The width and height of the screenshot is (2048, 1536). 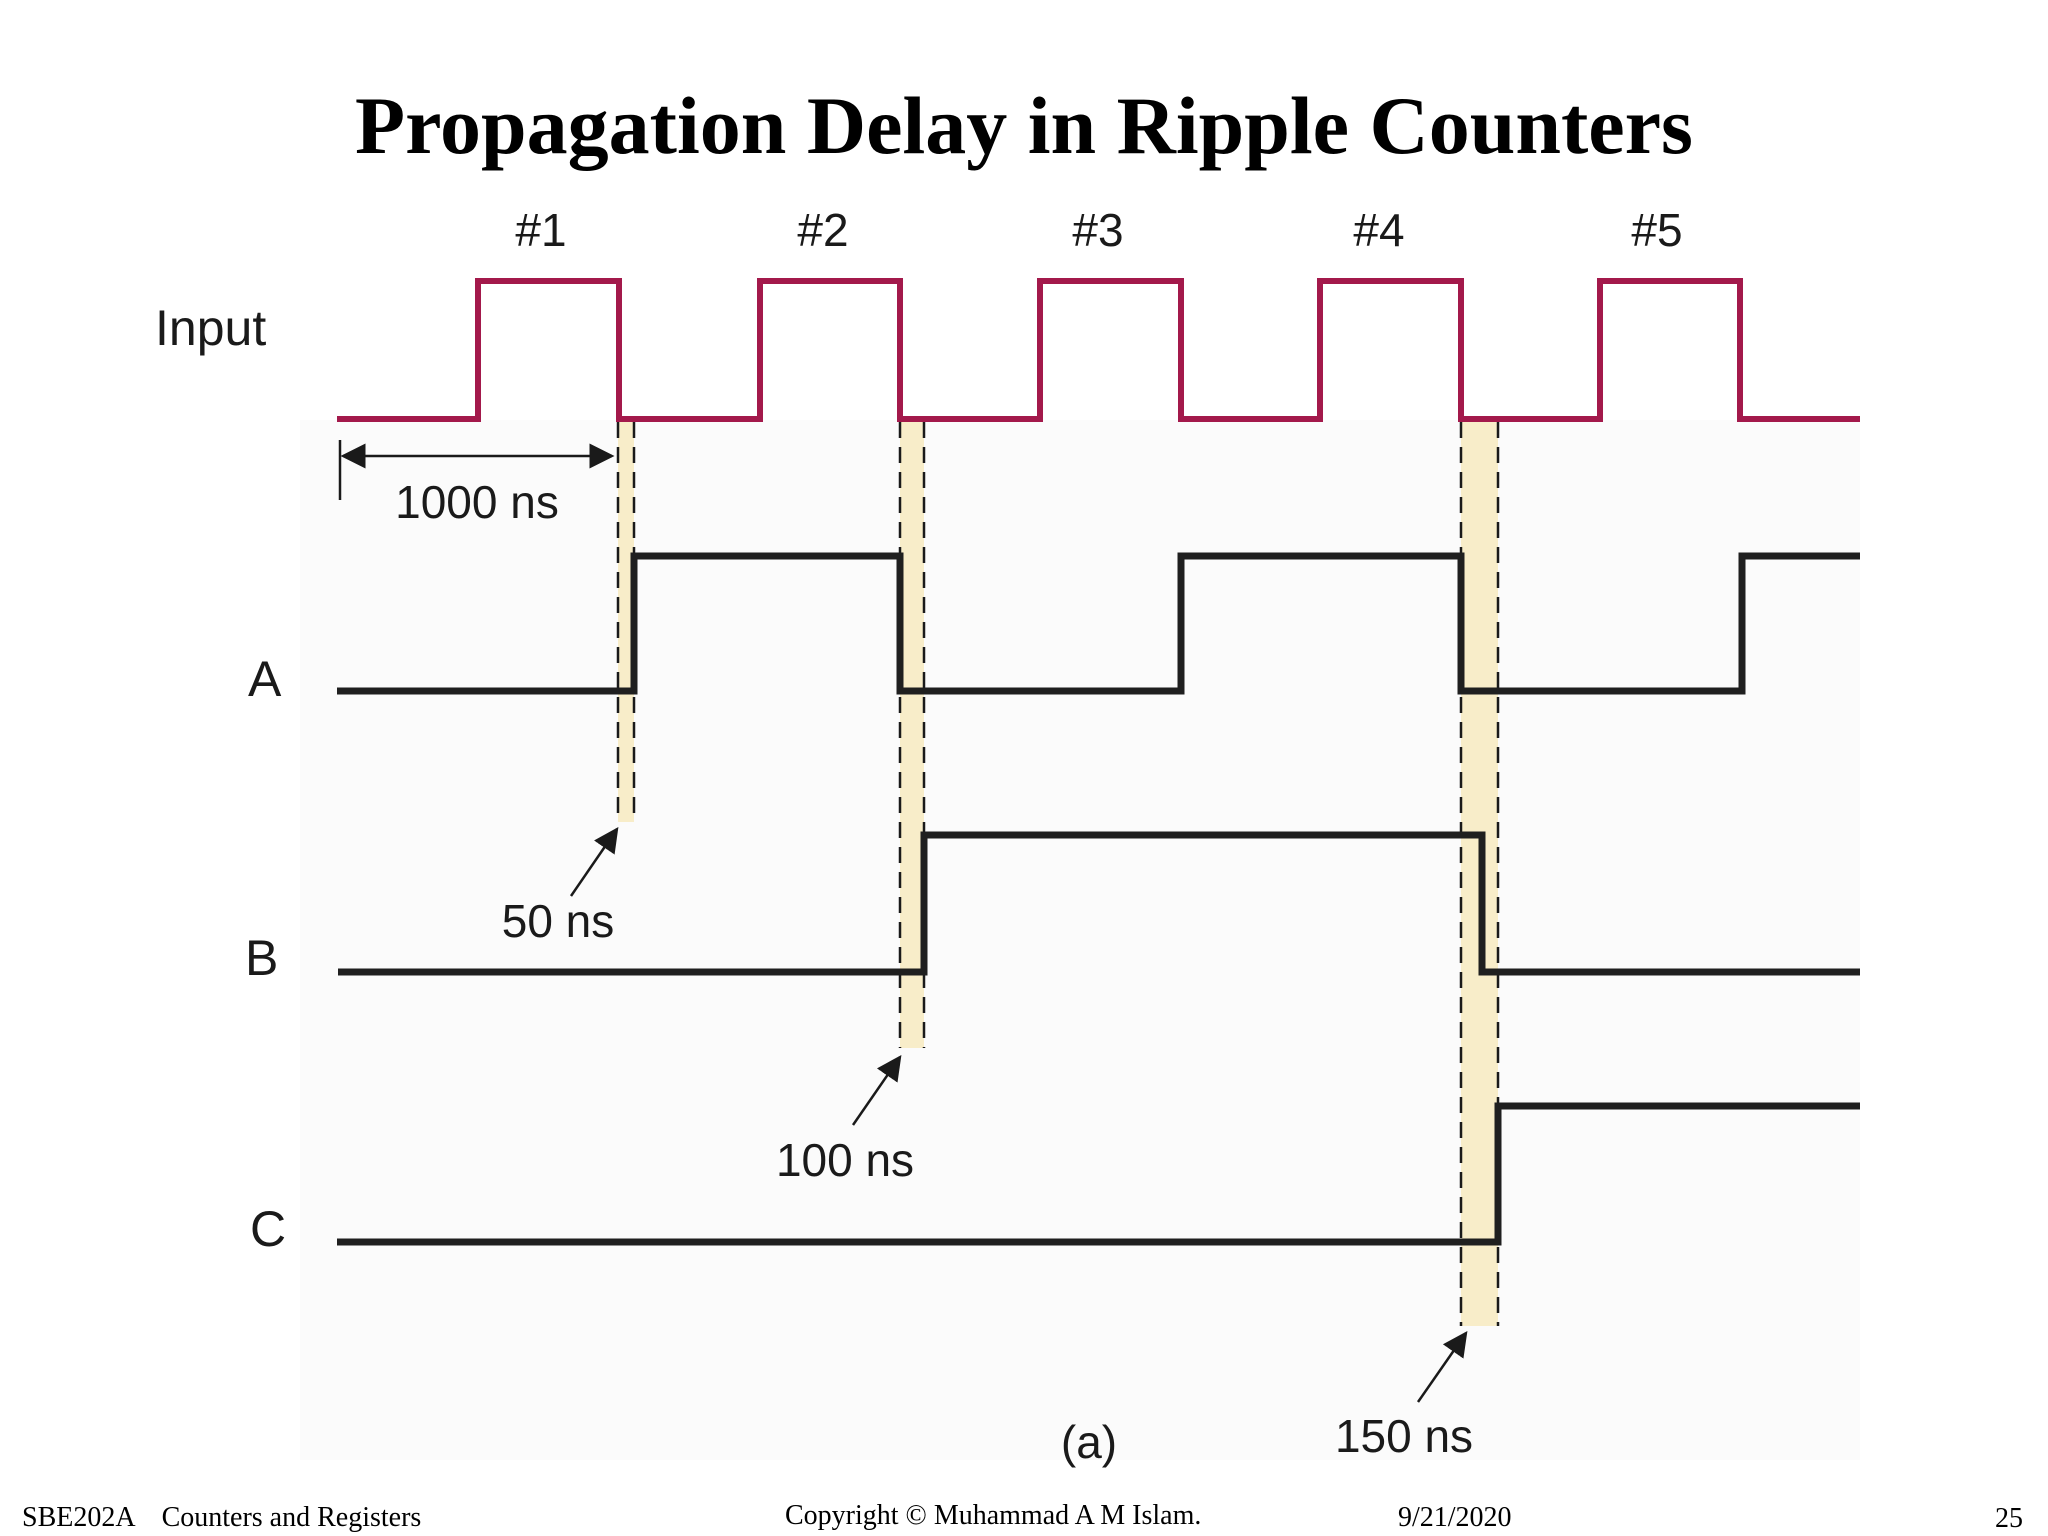 I want to click on pulse-label-5: #5, so click(x=1656, y=230).